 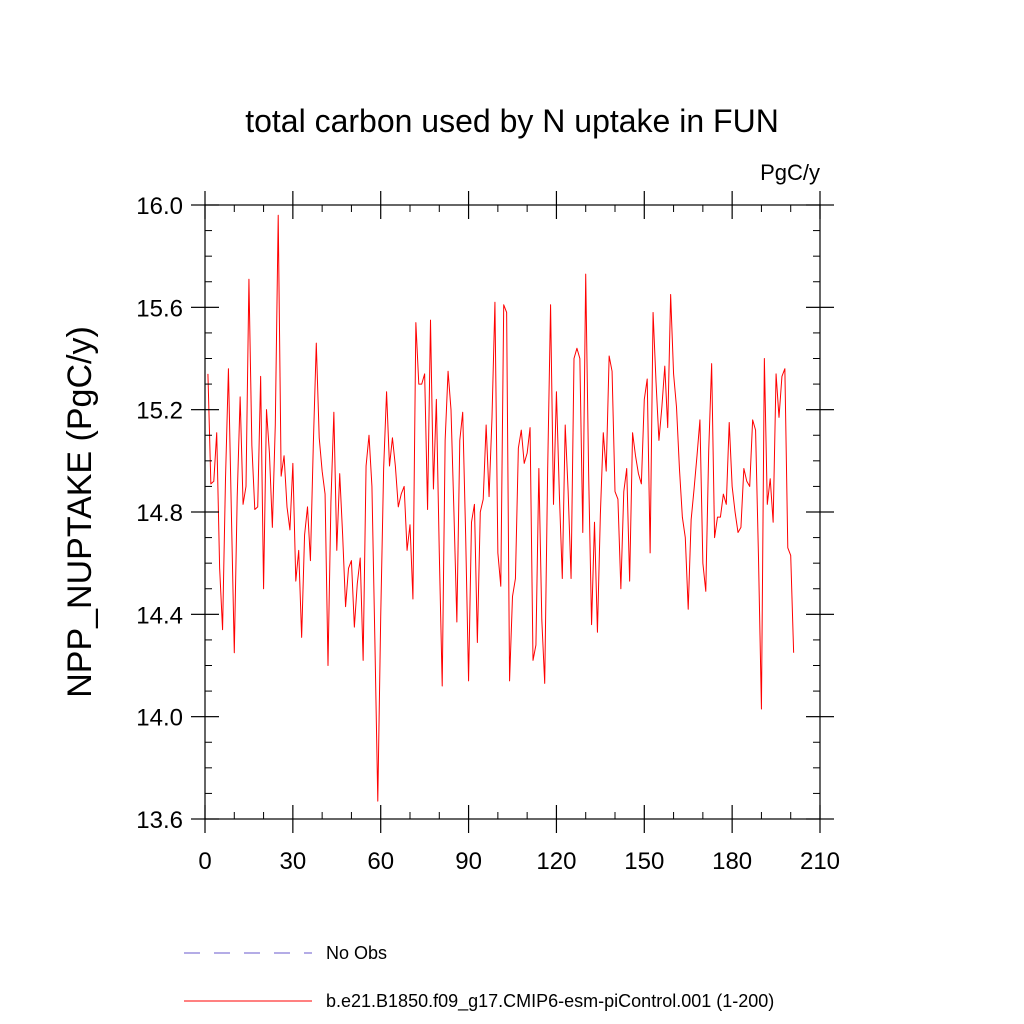 What do you see at coordinates (380, 861) in the screenshot?
I see `x-tick-label: 60` at bounding box center [380, 861].